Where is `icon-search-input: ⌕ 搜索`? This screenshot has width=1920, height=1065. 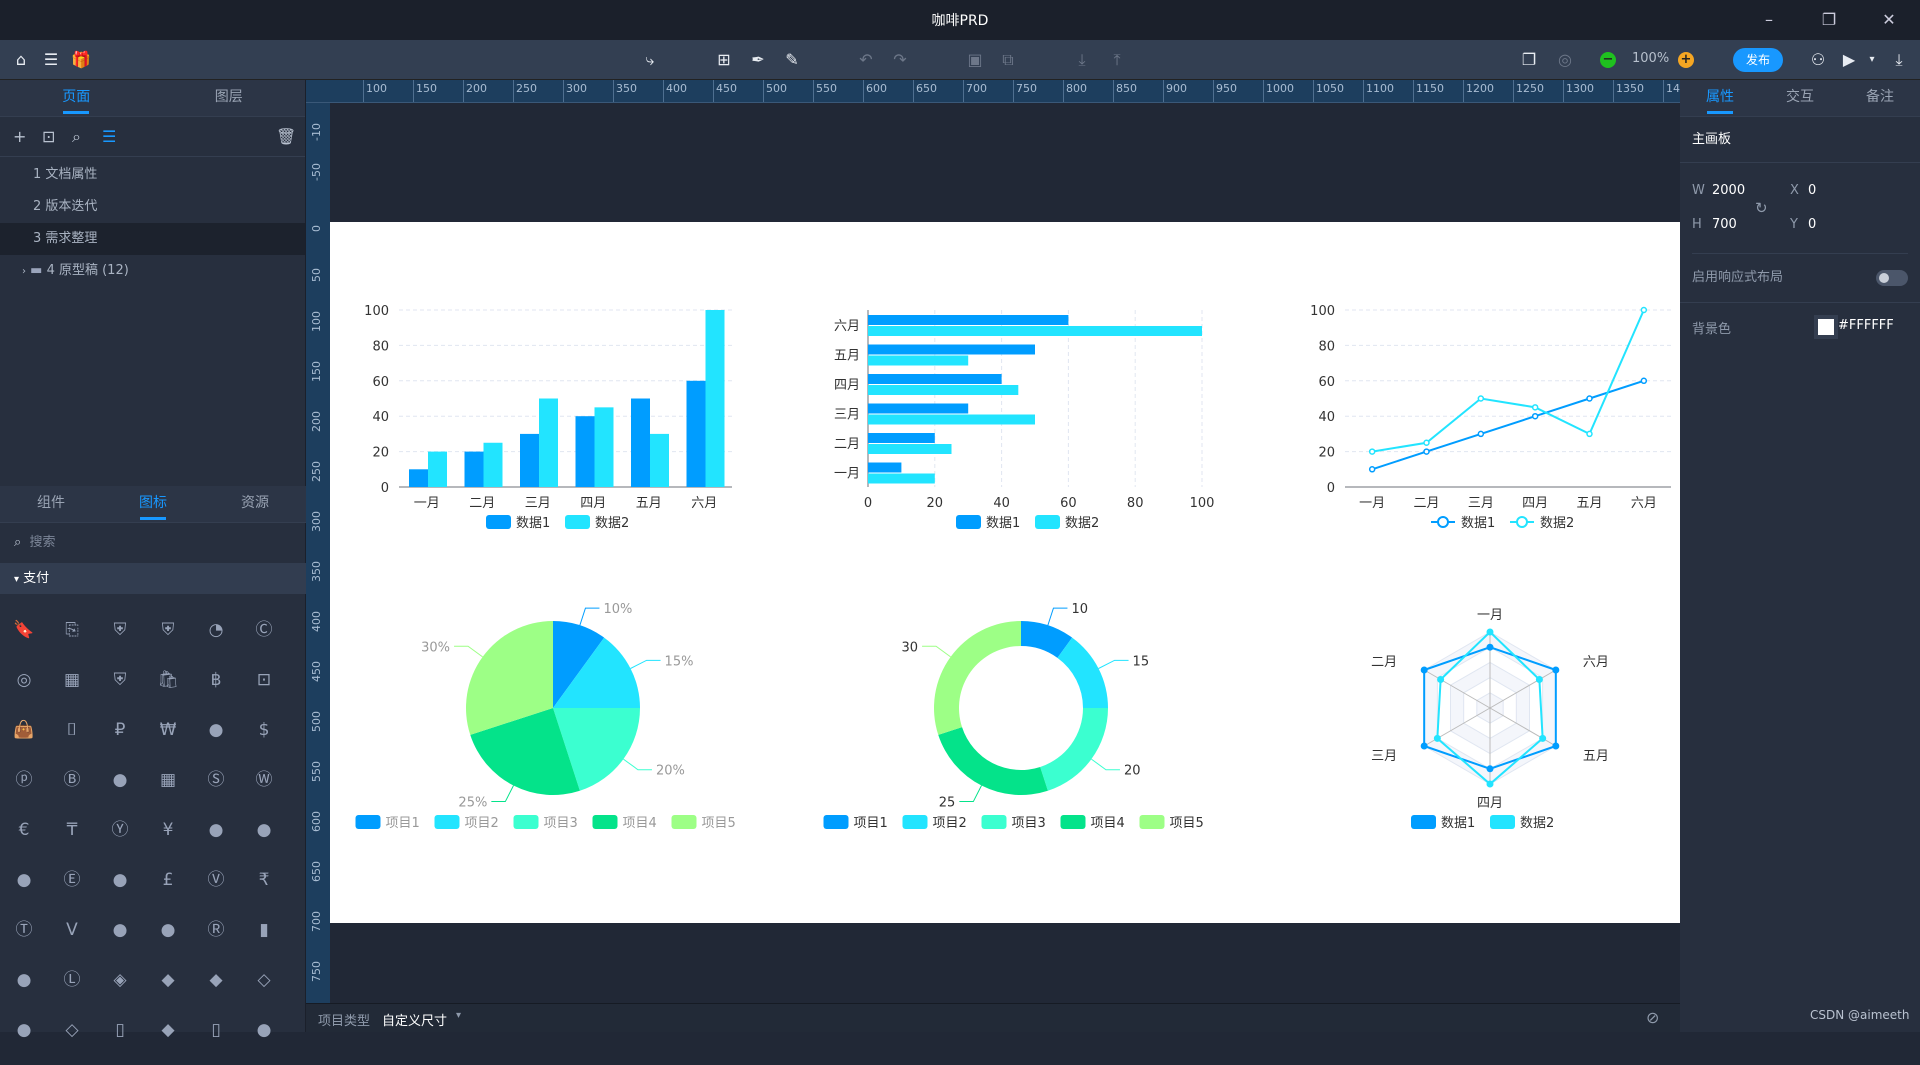
icon-search-input: ⌕ 搜索 is located at coordinates (153, 543).